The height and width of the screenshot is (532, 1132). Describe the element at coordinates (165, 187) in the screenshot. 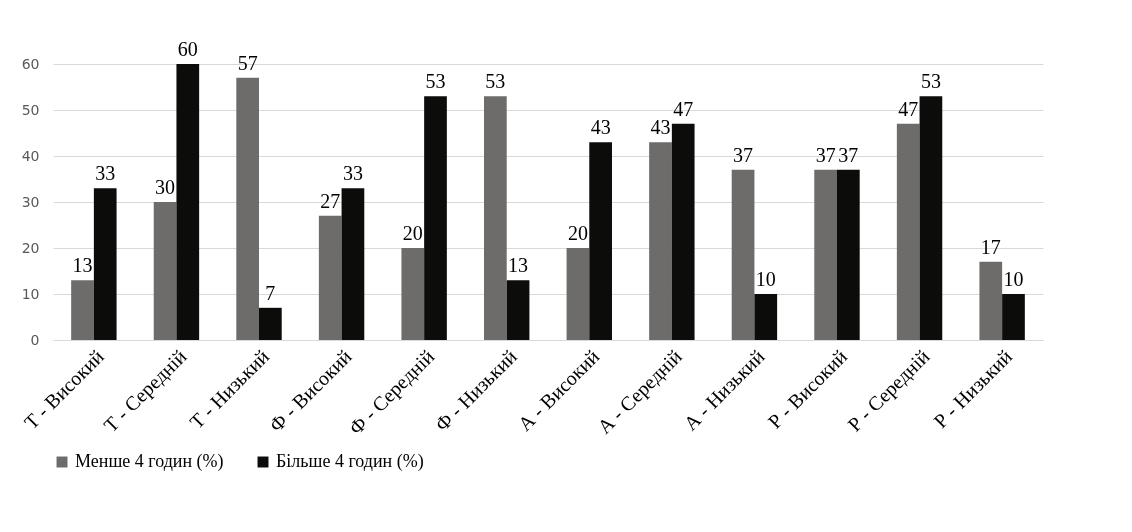

I see `data-label: 30` at that location.